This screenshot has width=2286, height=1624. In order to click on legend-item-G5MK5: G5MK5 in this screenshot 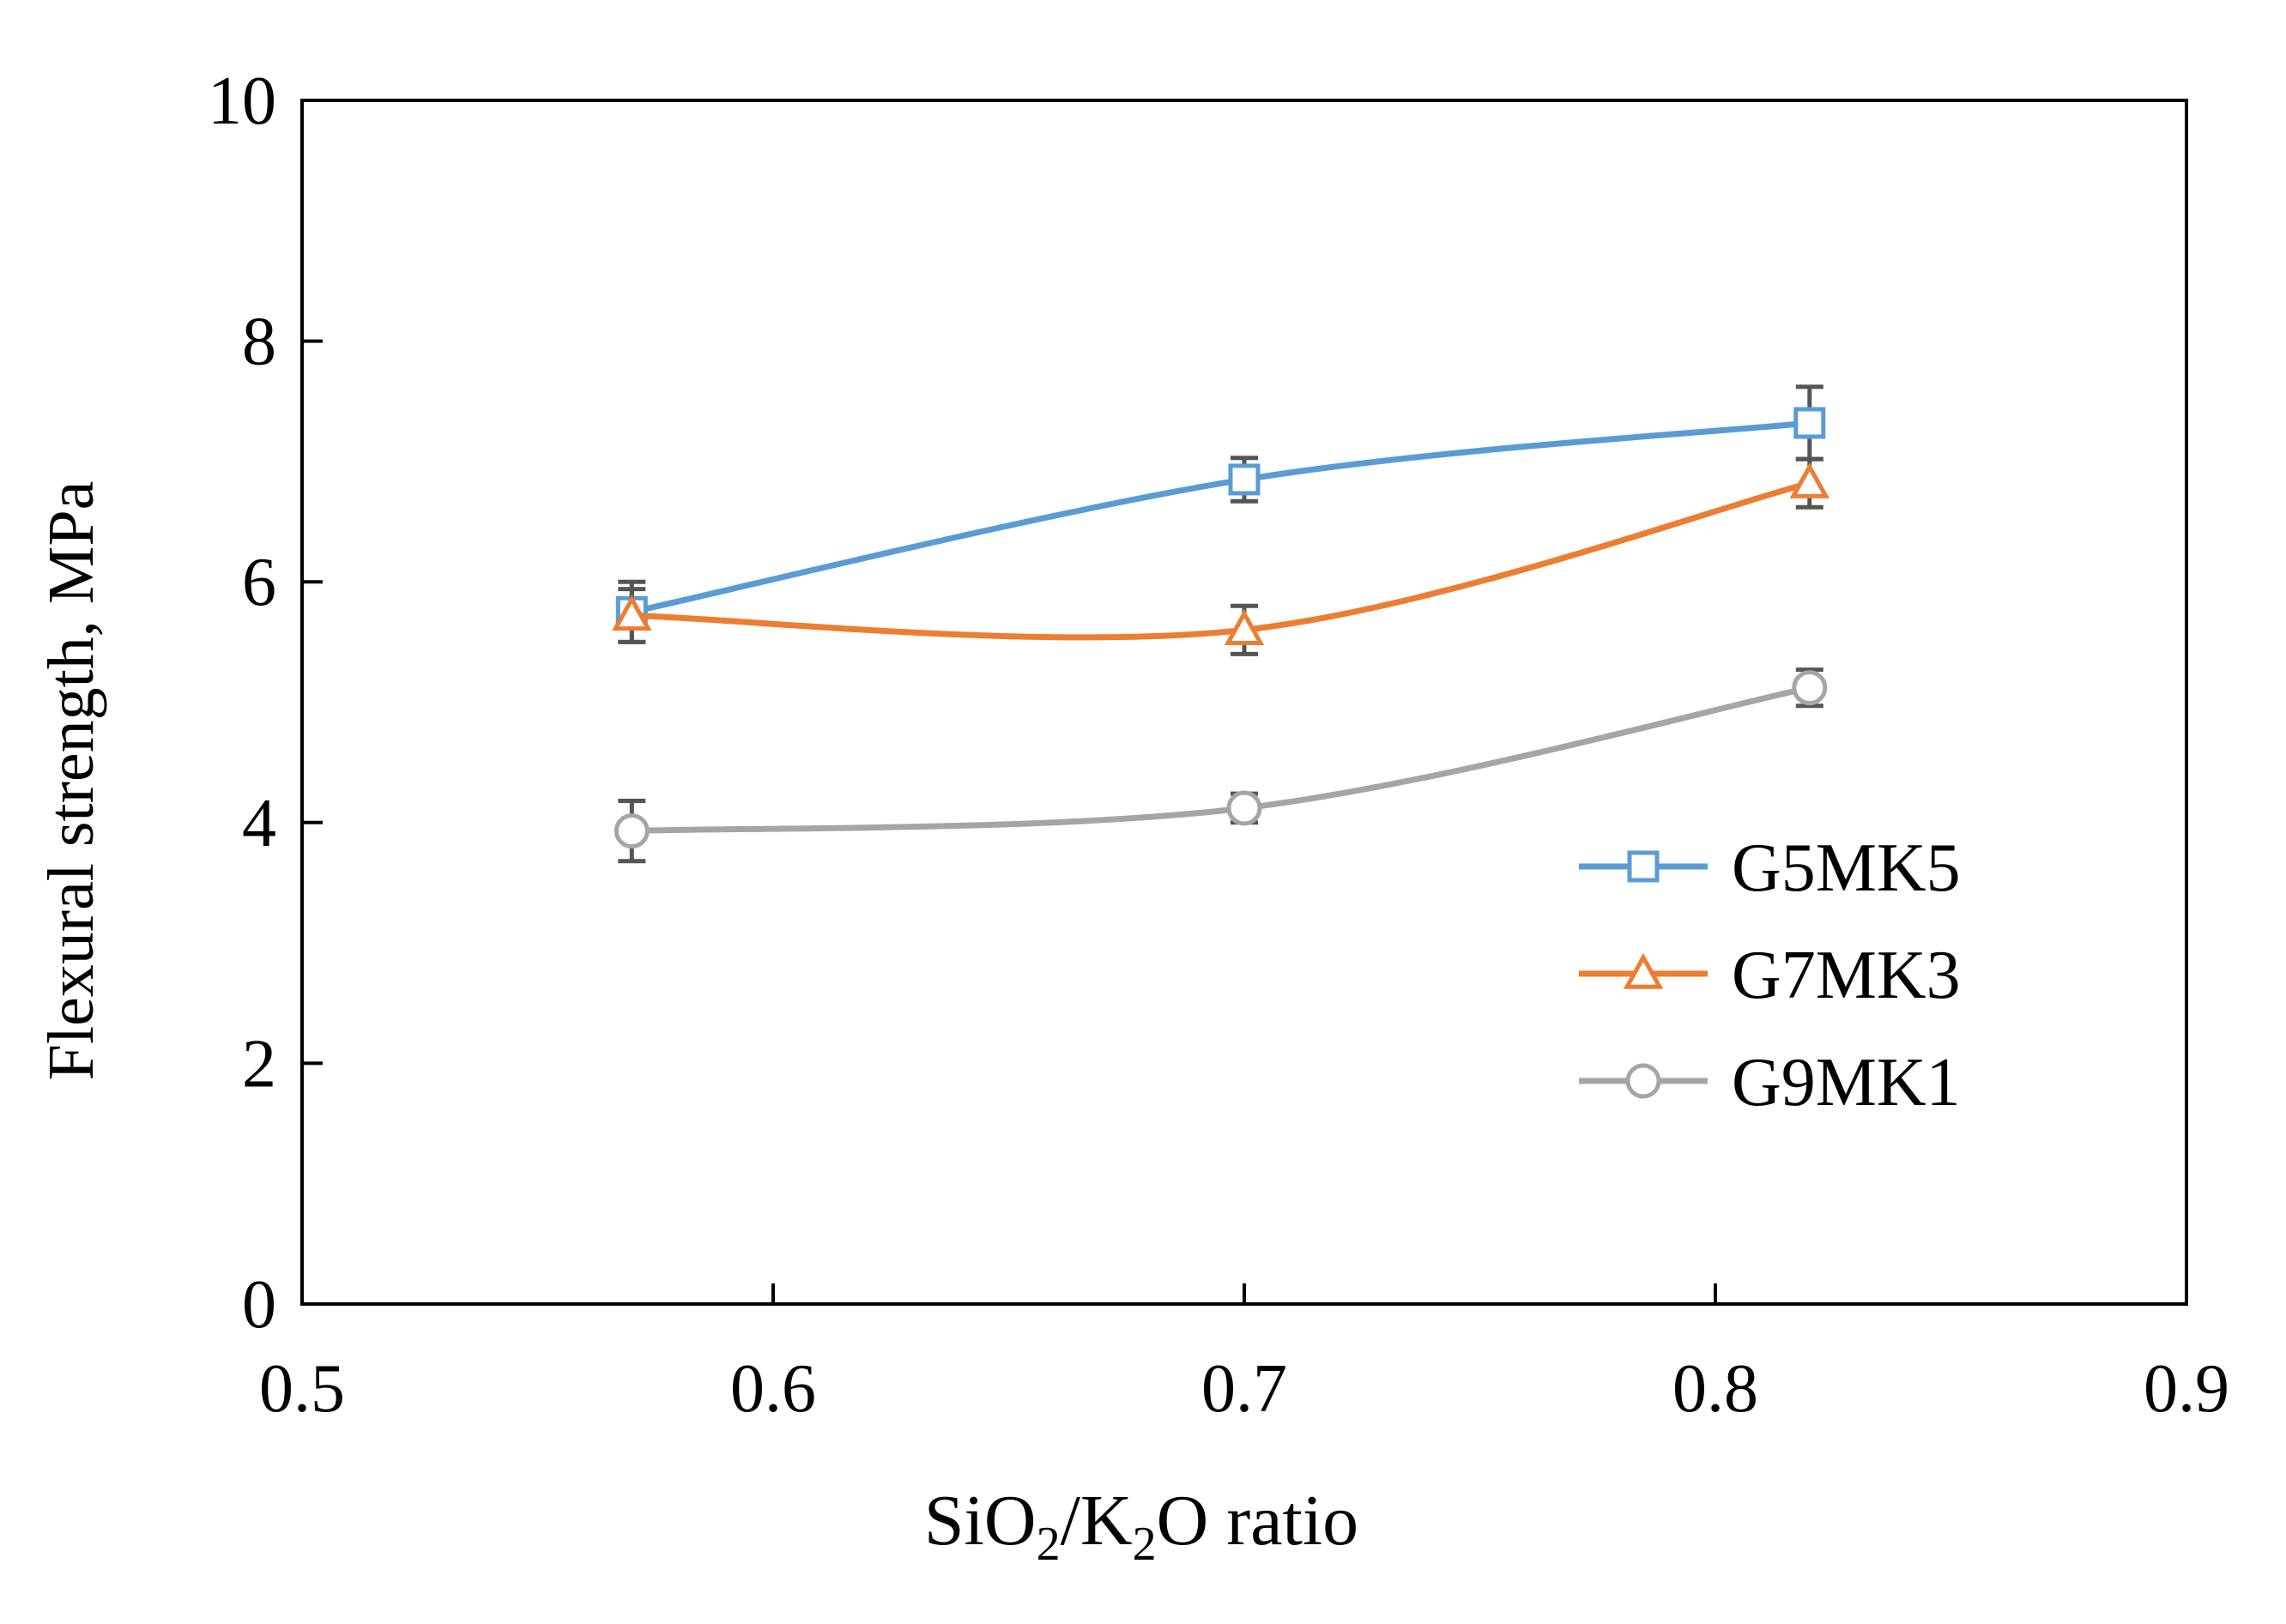, I will do `click(1770, 868)`.